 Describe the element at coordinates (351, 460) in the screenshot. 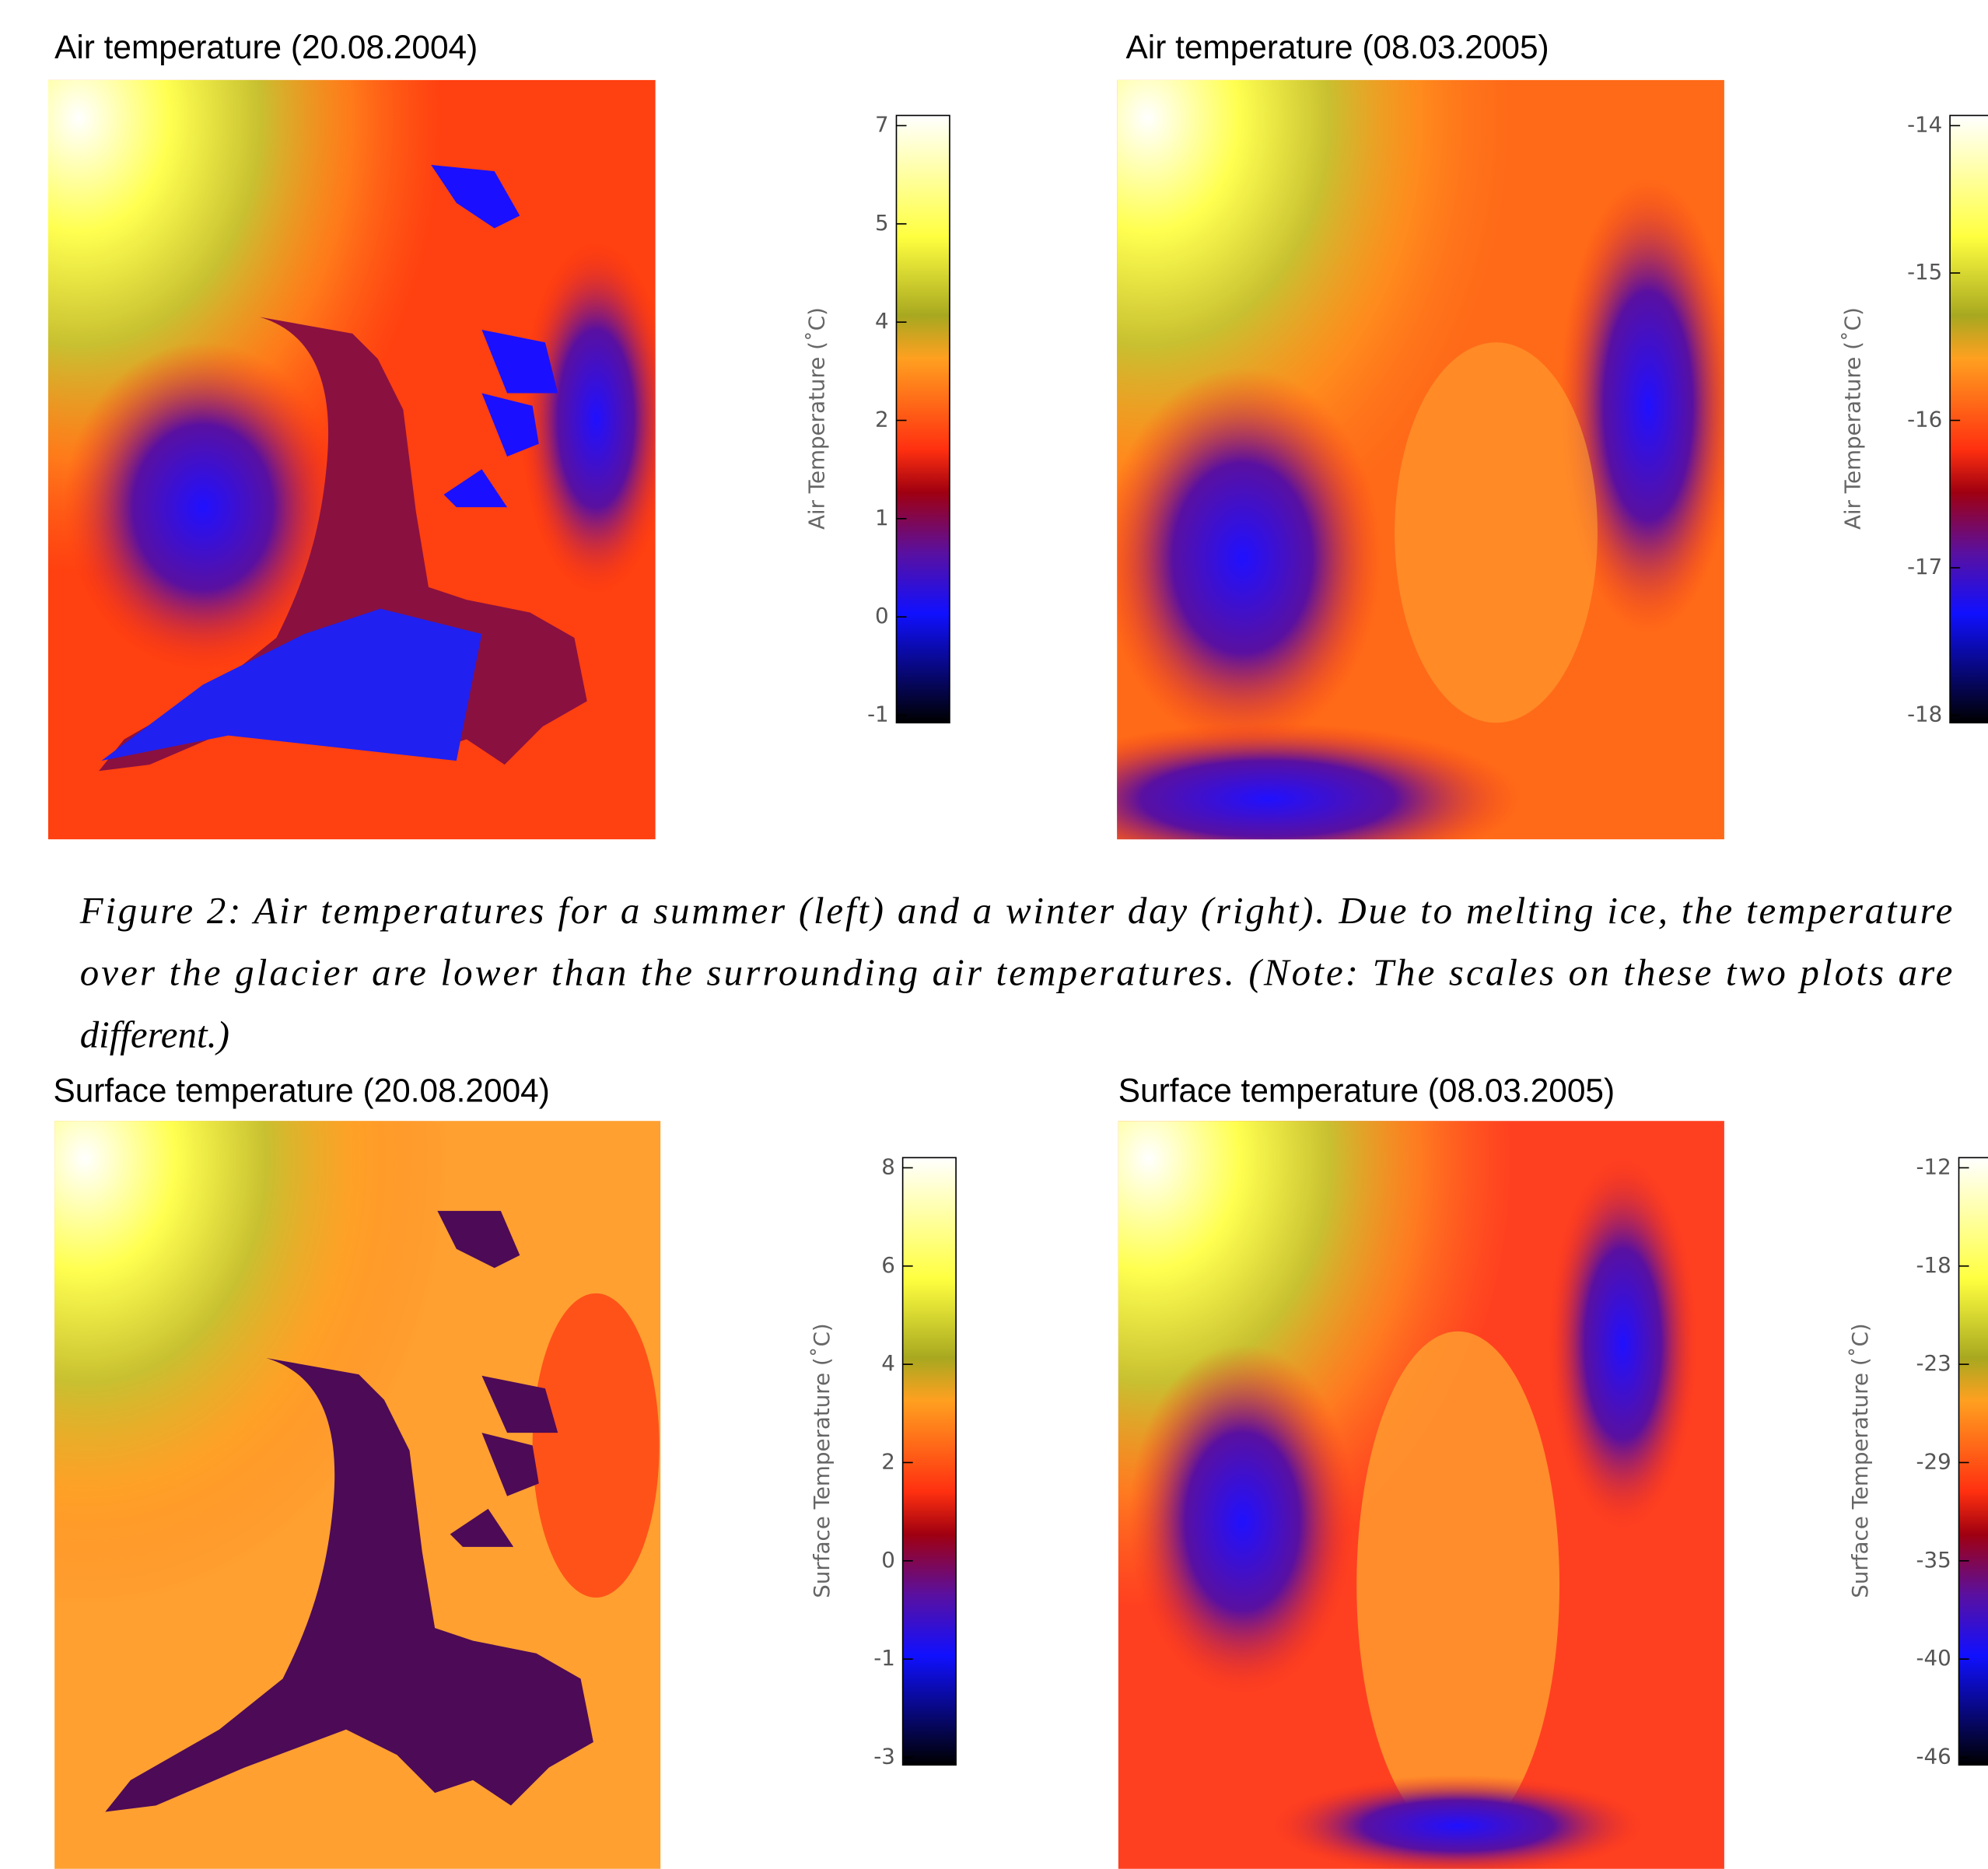

I see `air-summer-map` at that location.